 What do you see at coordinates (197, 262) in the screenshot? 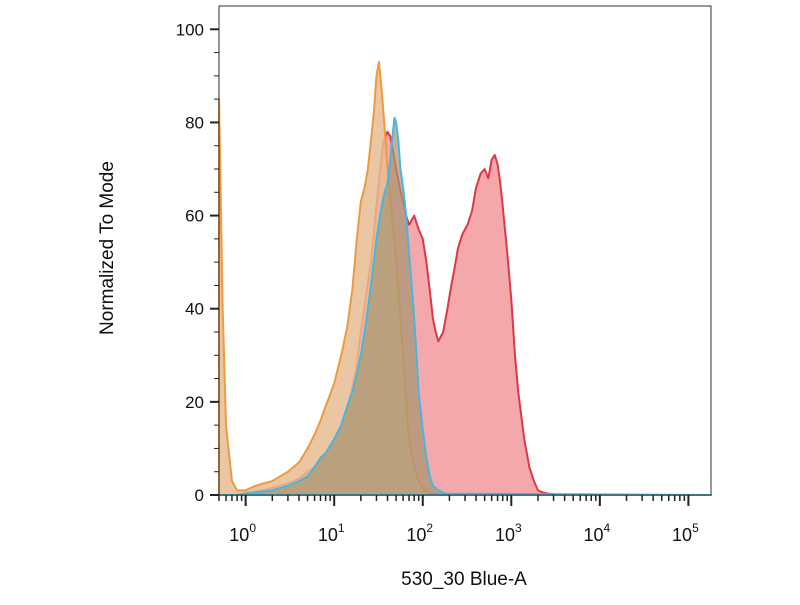
I see `y-ticks-layer: 0 20 40 60 80 100` at bounding box center [197, 262].